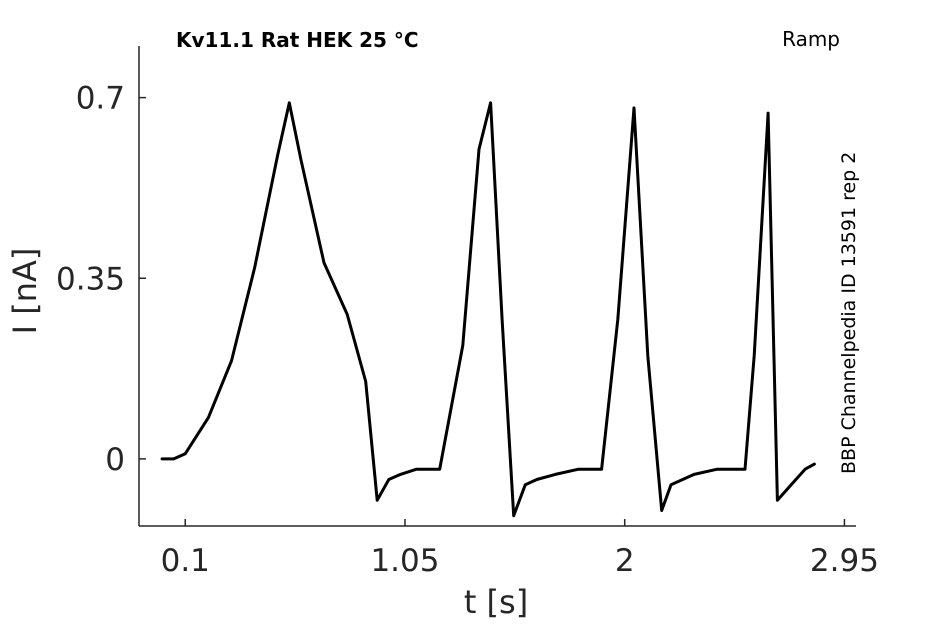  What do you see at coordinates (496, 602) in the screenshot?
I see `x-axis-label: t [s]` at bounding box center [496, 602].